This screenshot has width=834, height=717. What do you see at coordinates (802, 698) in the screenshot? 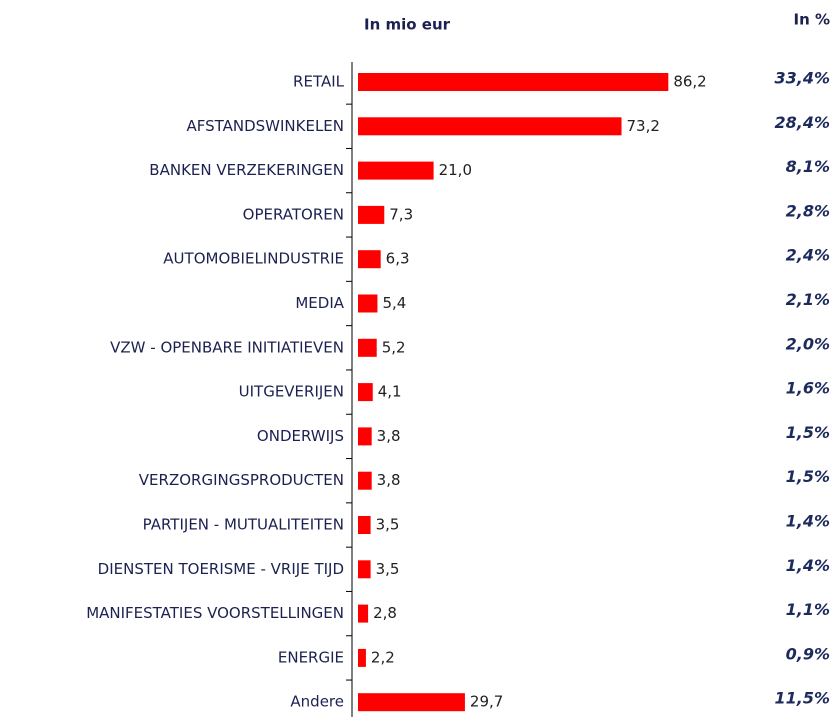
I see `share-label: 11,5%` at bounding box center [802, 698].